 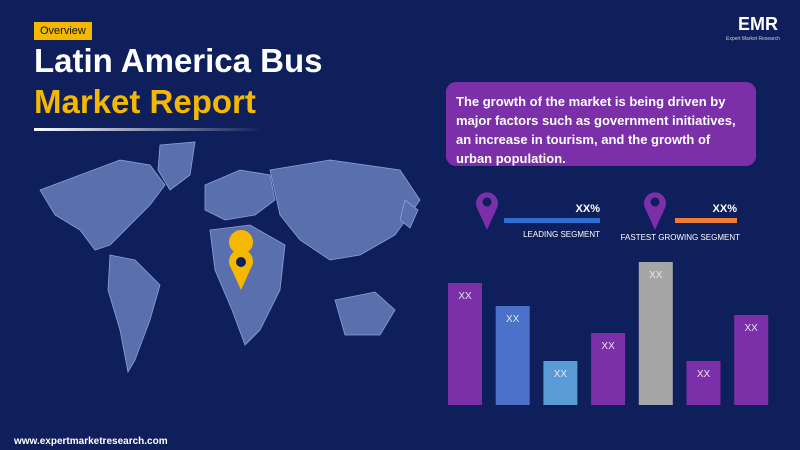 What do you see at coordinates (91, 441) in the screenshot?
I see `website: www.expertmarketresearch.com` at bounding box center [91, 441].